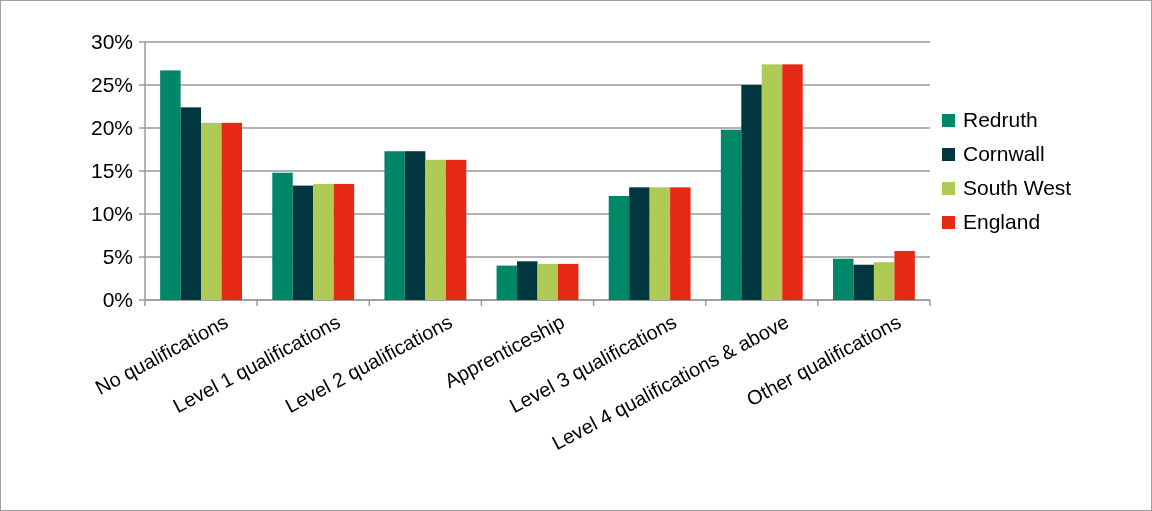  Describe the element at coordinates (1000, 120) in the screenshot. I see `legend-label: Redruth` at that location.